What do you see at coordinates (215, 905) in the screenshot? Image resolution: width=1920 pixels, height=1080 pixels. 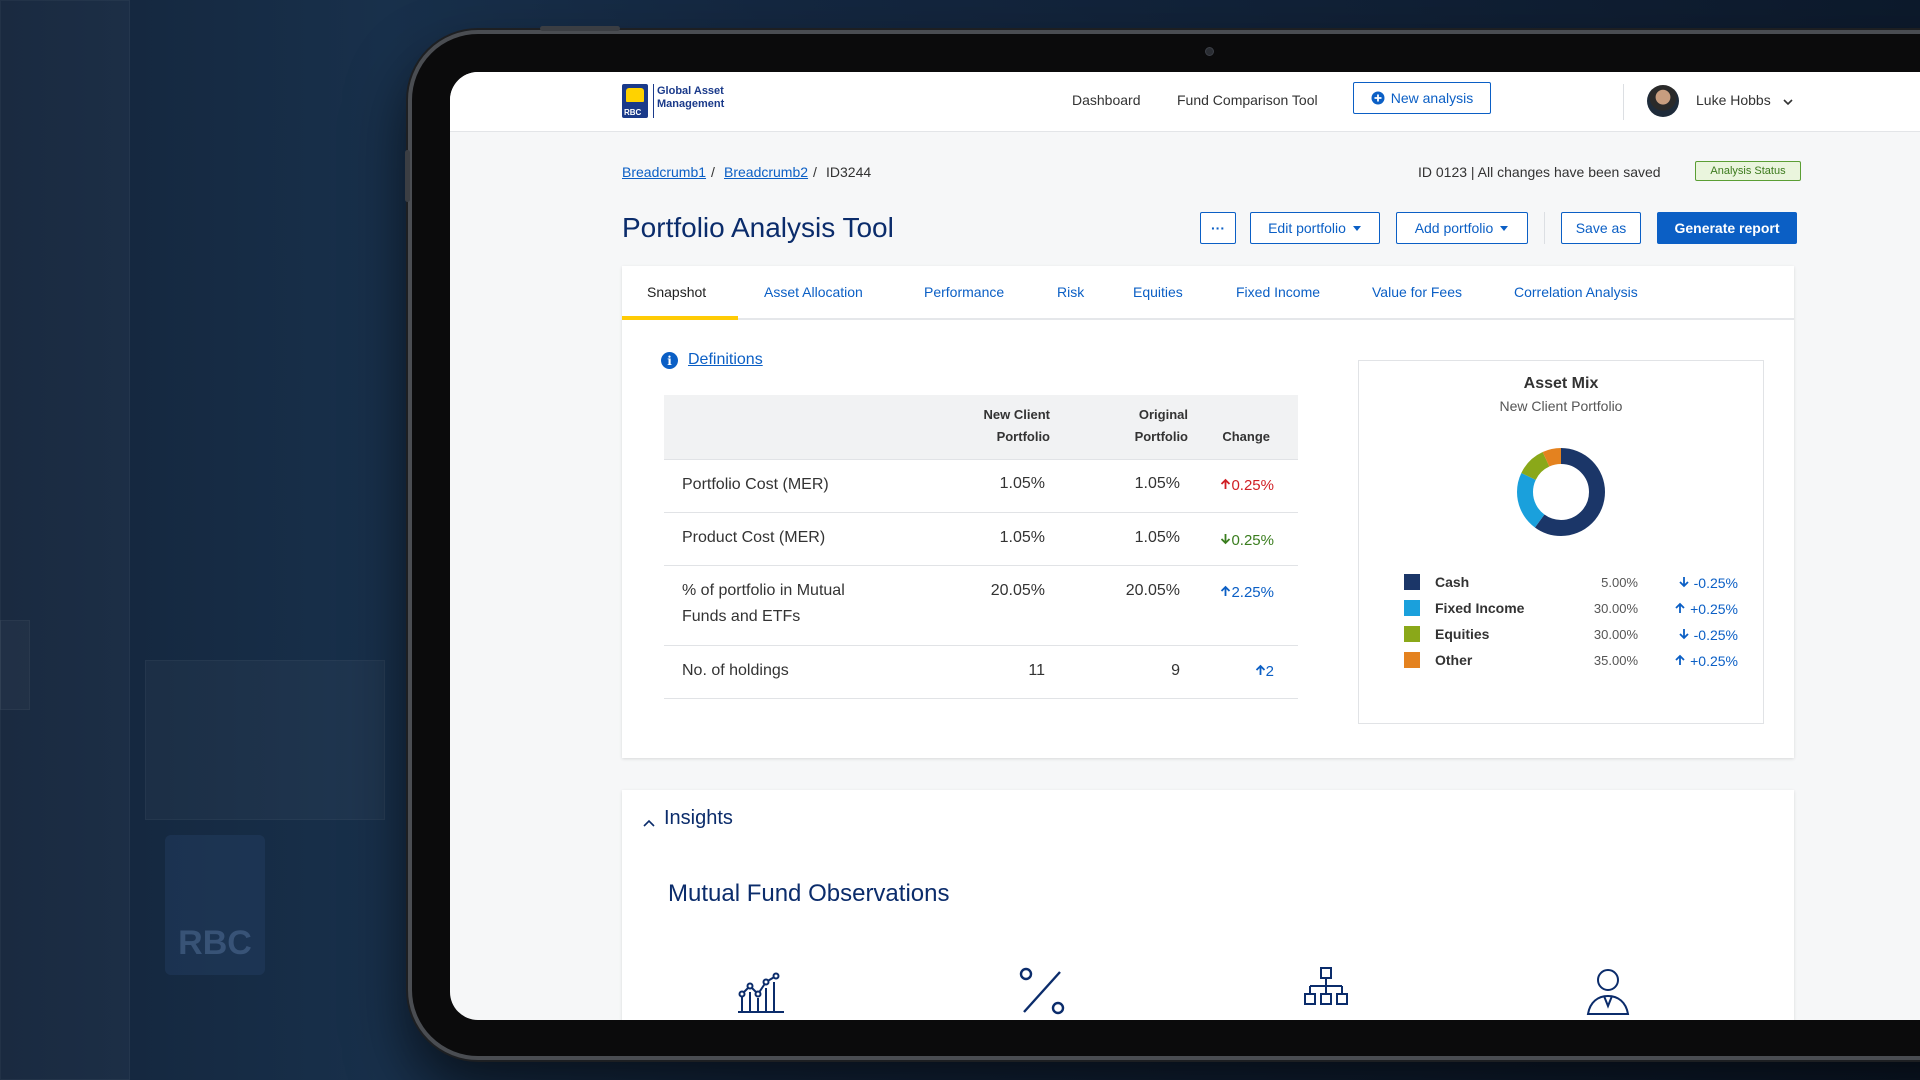 I see `background-rbc-logo: RBC` at bounding box center [215, 905].